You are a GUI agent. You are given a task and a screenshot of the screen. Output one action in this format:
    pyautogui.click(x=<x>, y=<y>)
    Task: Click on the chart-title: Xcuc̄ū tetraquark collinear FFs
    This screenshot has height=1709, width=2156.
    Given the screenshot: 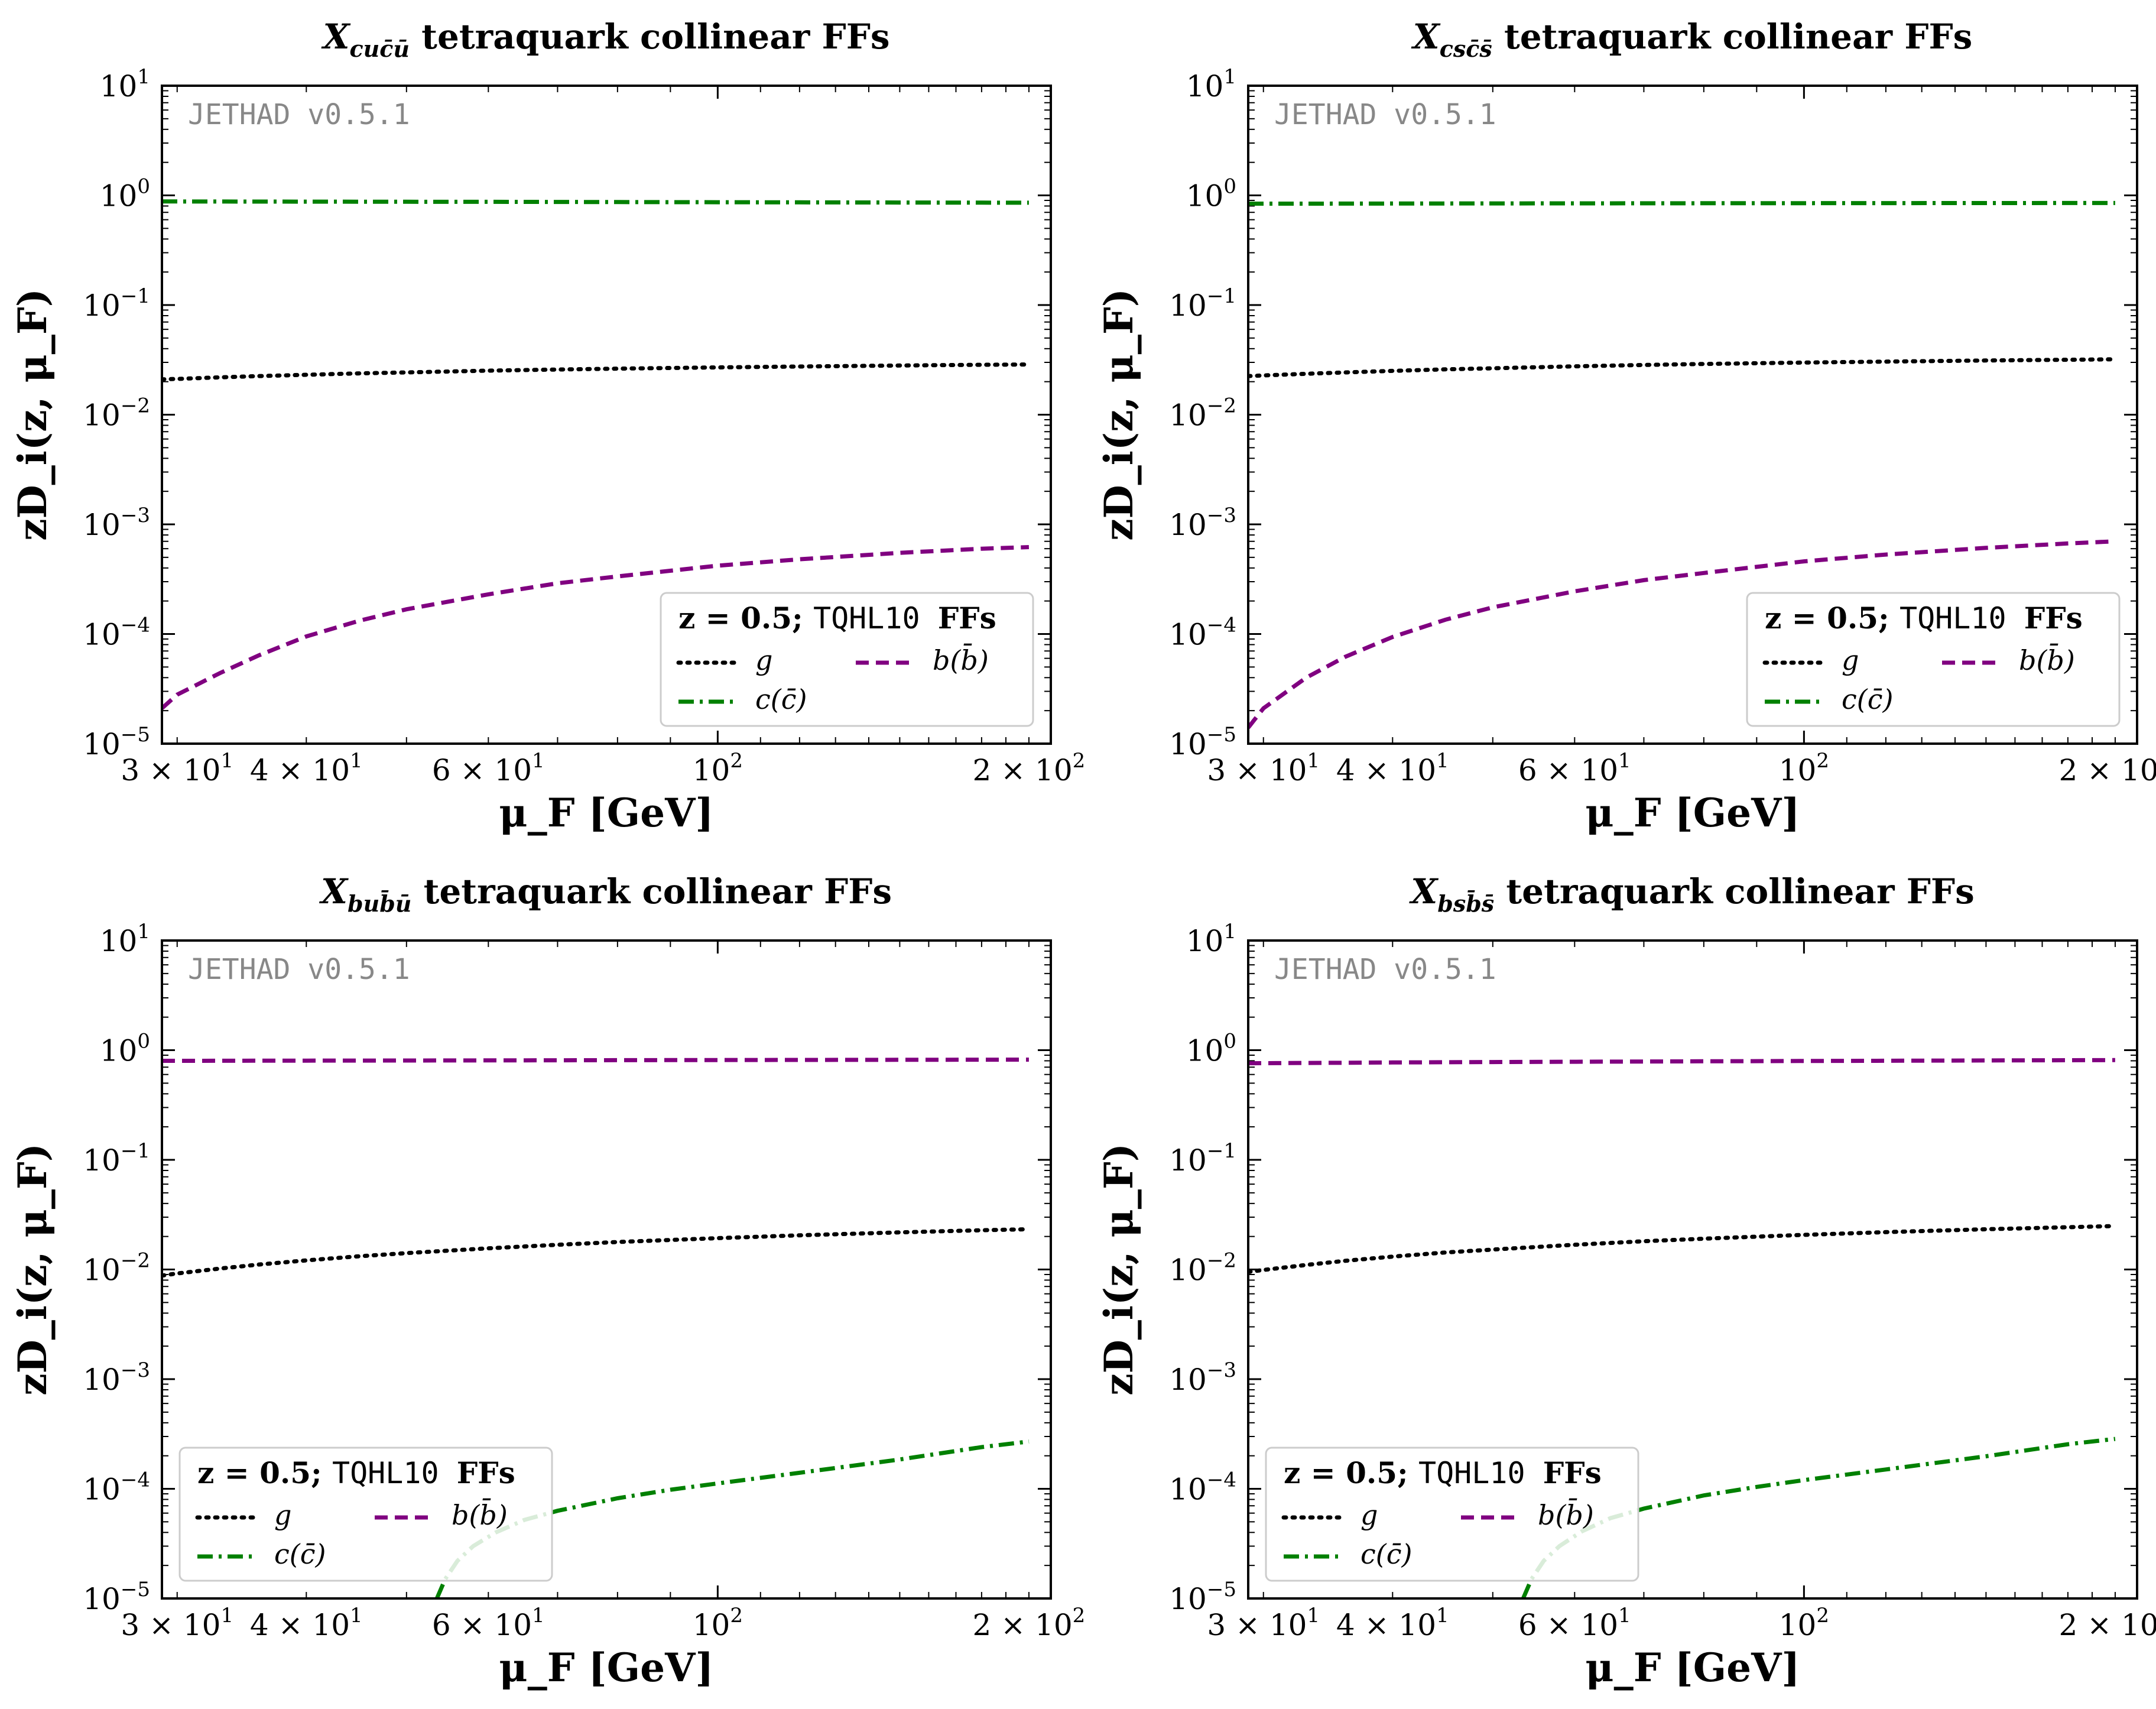 What is the action you would take?
    pyautogui.click(x=604, y=39)
    